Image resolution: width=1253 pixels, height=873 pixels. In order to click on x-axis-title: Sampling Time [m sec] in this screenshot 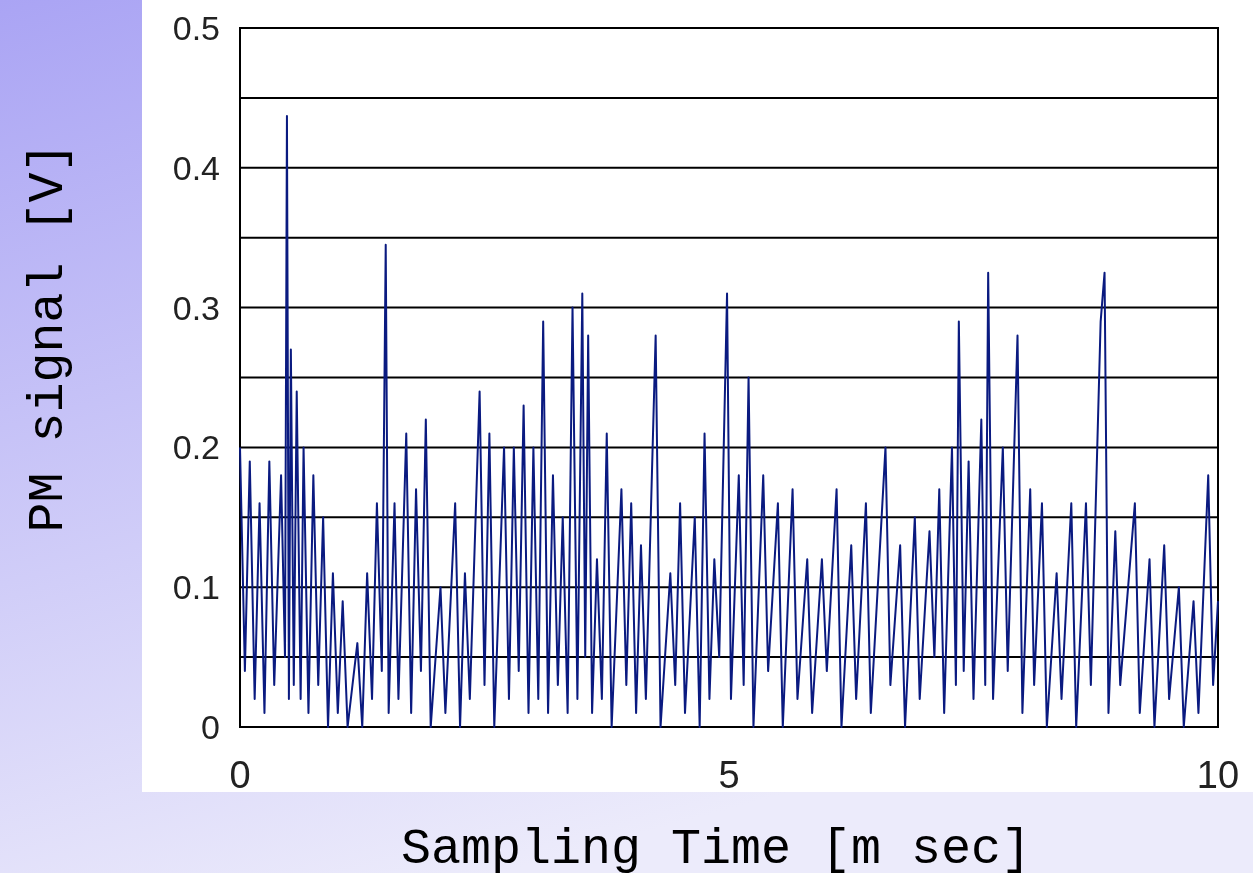, I will do `click(716, 847)`.